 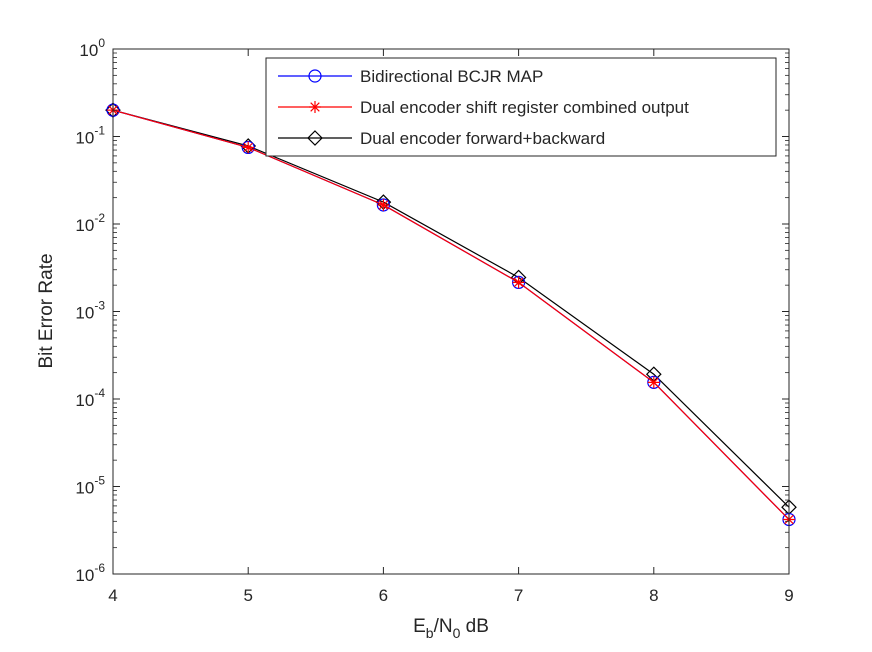 What do you see at coordinates (430, 633) in the screenshot?
I see `x-axis-label-sub1: b` at bounding box center [430, 633].